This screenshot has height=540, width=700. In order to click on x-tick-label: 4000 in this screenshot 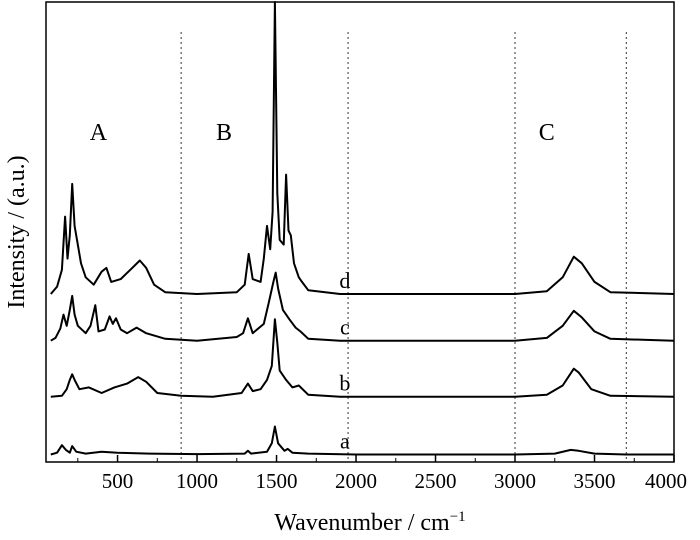, I will do `click(666, 481)`.